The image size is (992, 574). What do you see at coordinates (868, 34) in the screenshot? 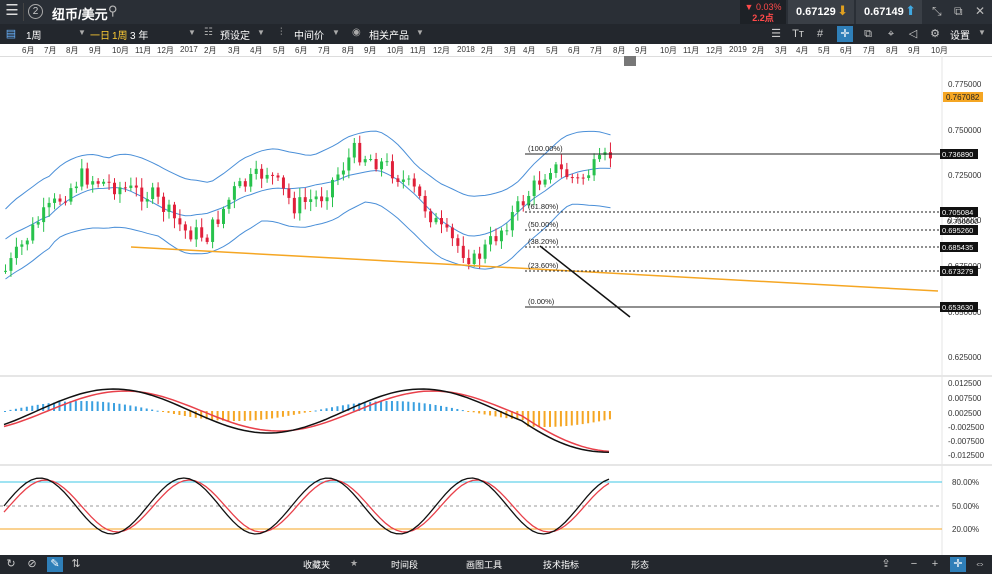
I see `layers-icon: ⧉` at bounding box center [868, 34].